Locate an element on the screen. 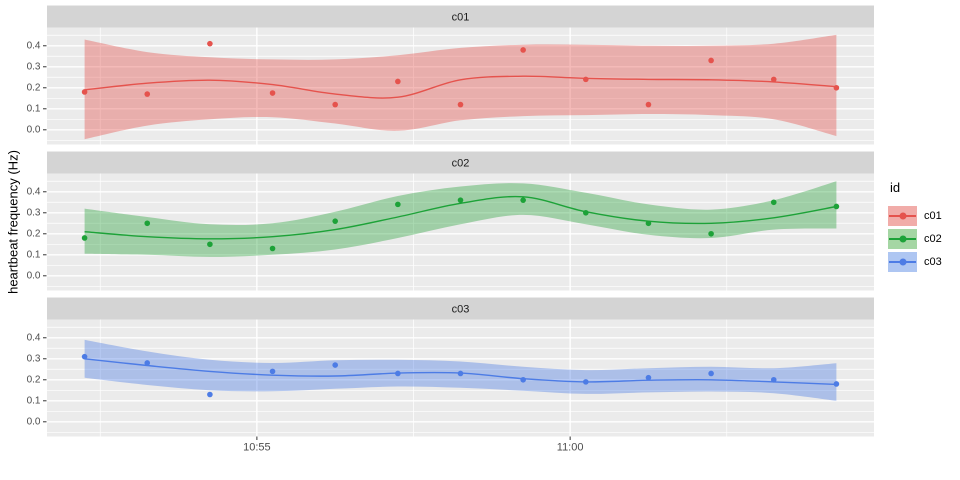  facet-strip-label: c02 is located at coordinates (461, 164).